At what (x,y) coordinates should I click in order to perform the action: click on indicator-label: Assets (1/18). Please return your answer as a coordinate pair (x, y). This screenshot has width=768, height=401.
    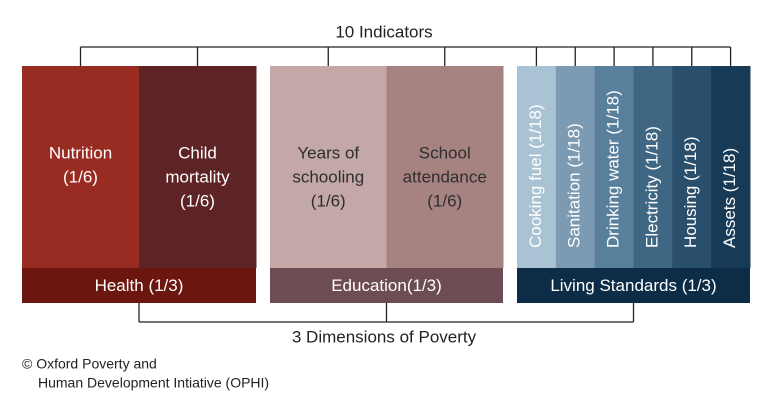
    Looking at the image, I should click on (729, 198).